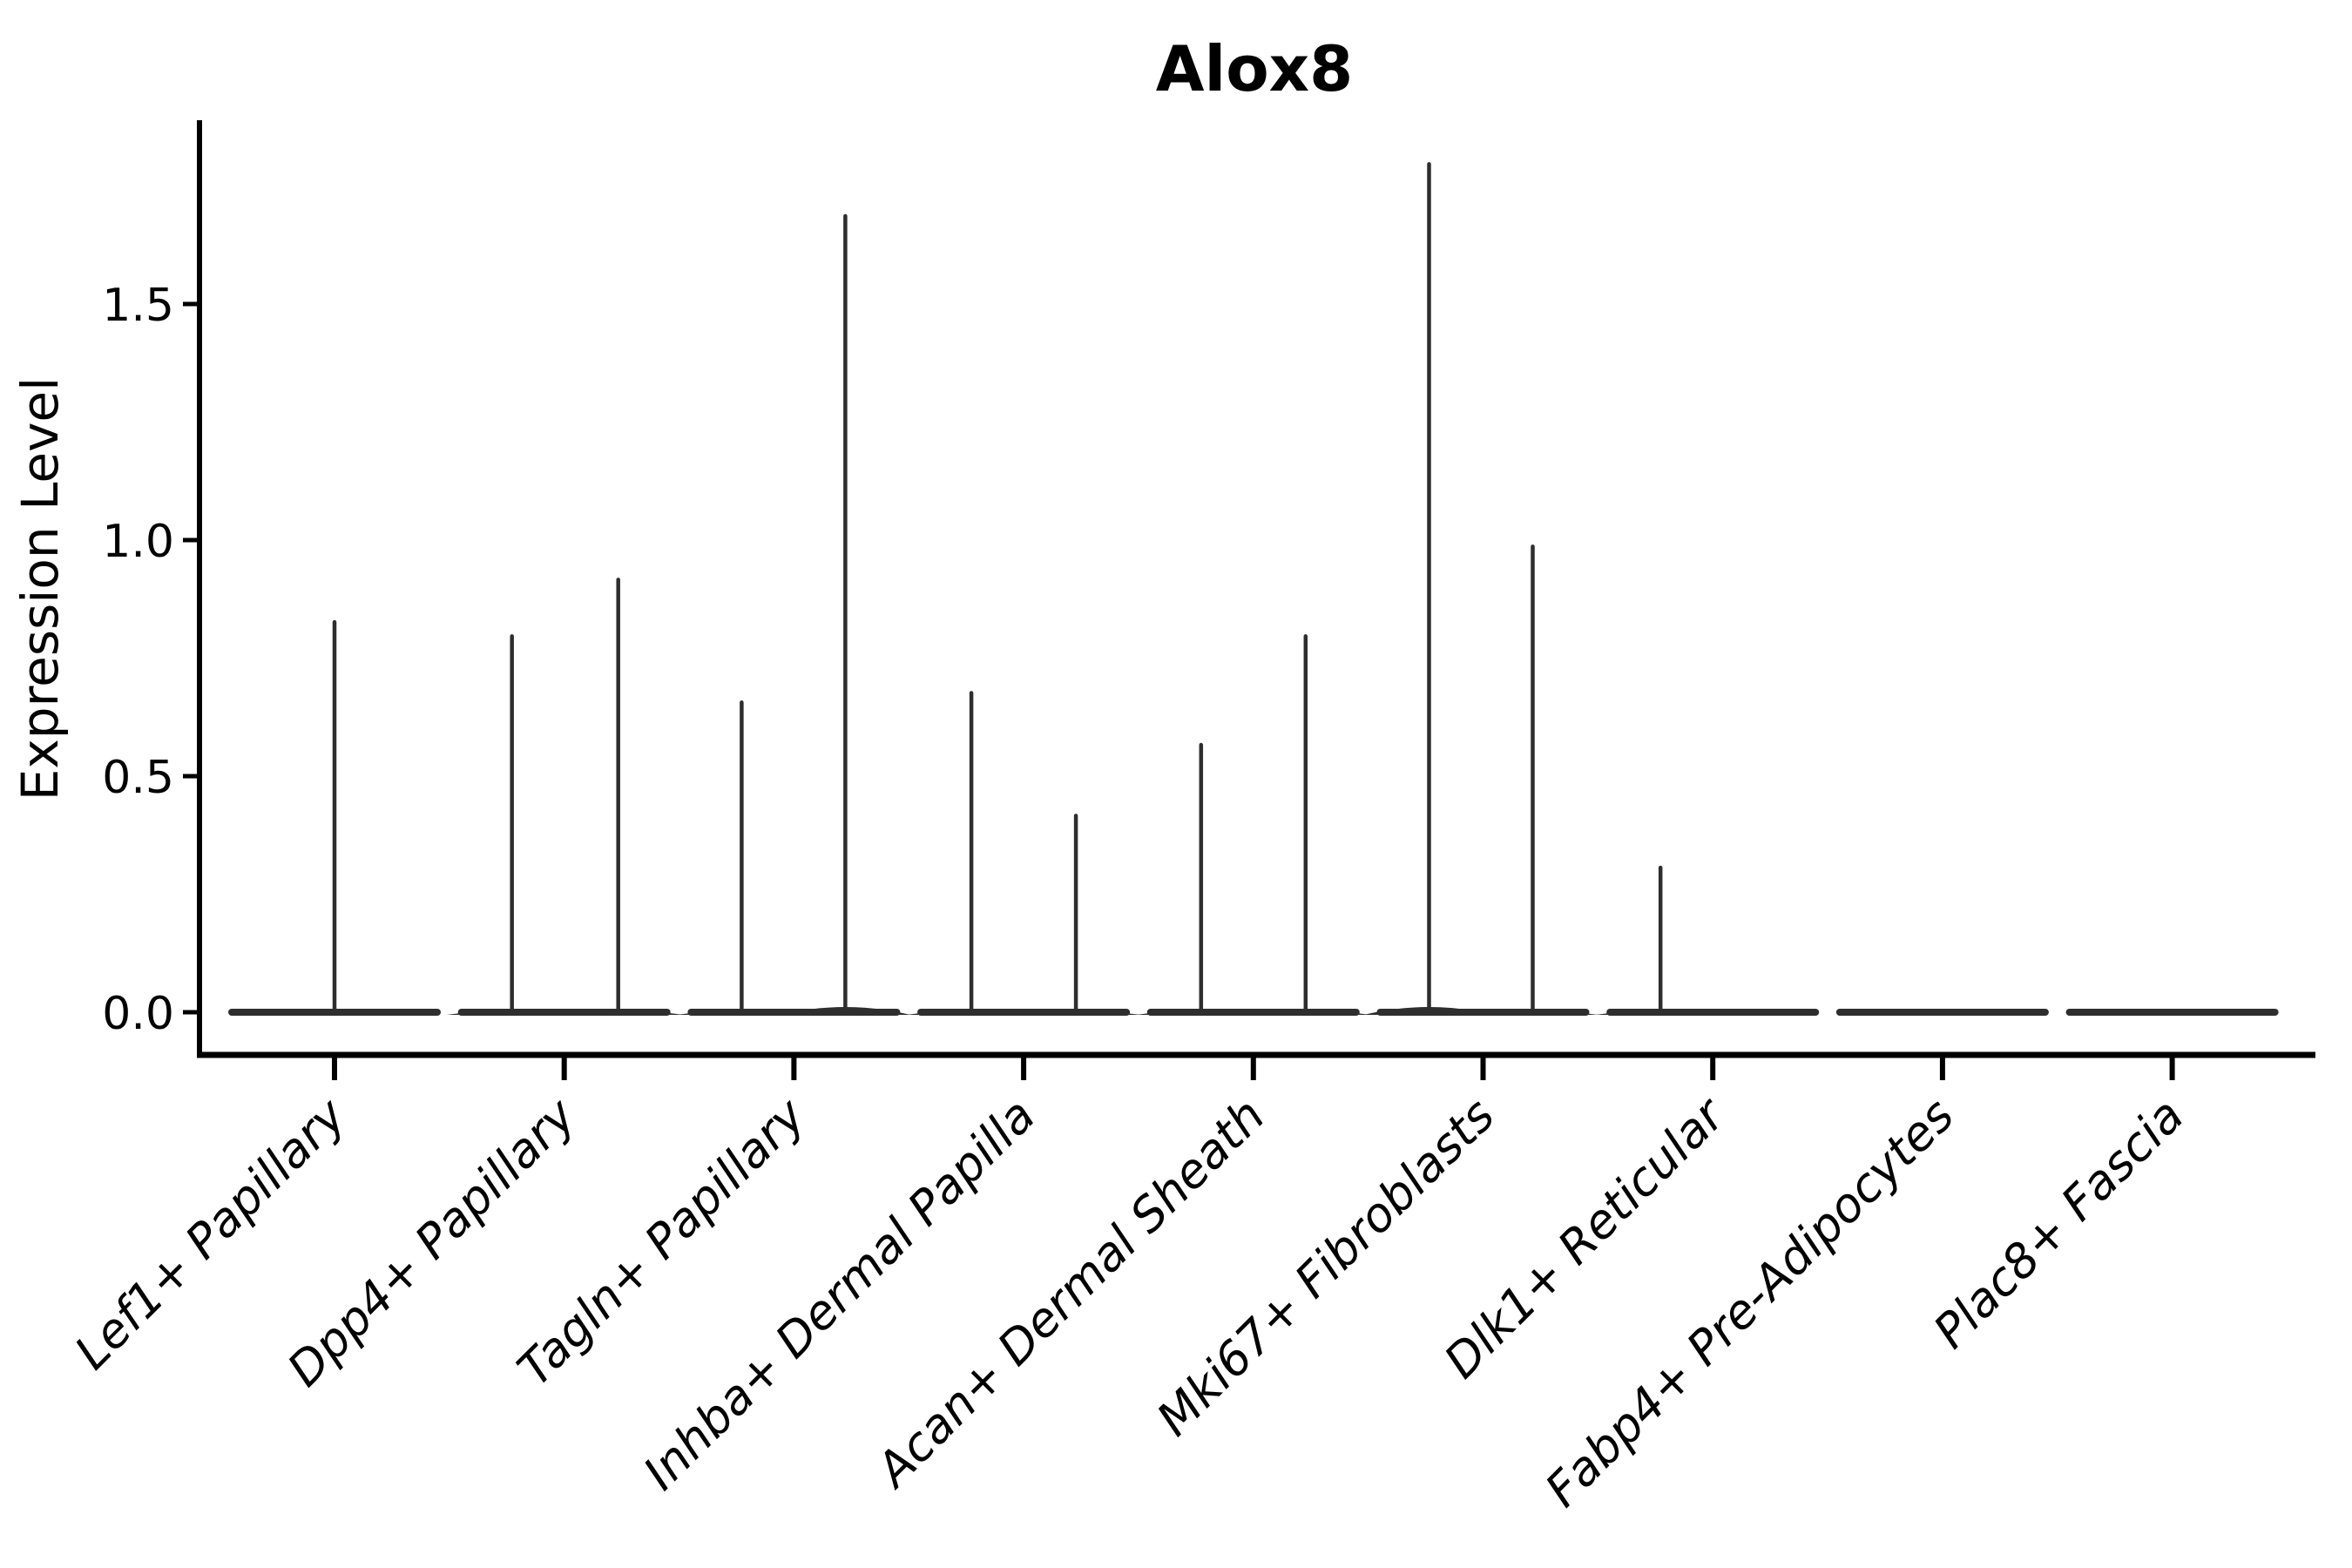  I want to click on y-tick-labels: 0.0 0.5 1.0 1.5, so click(138, 660).